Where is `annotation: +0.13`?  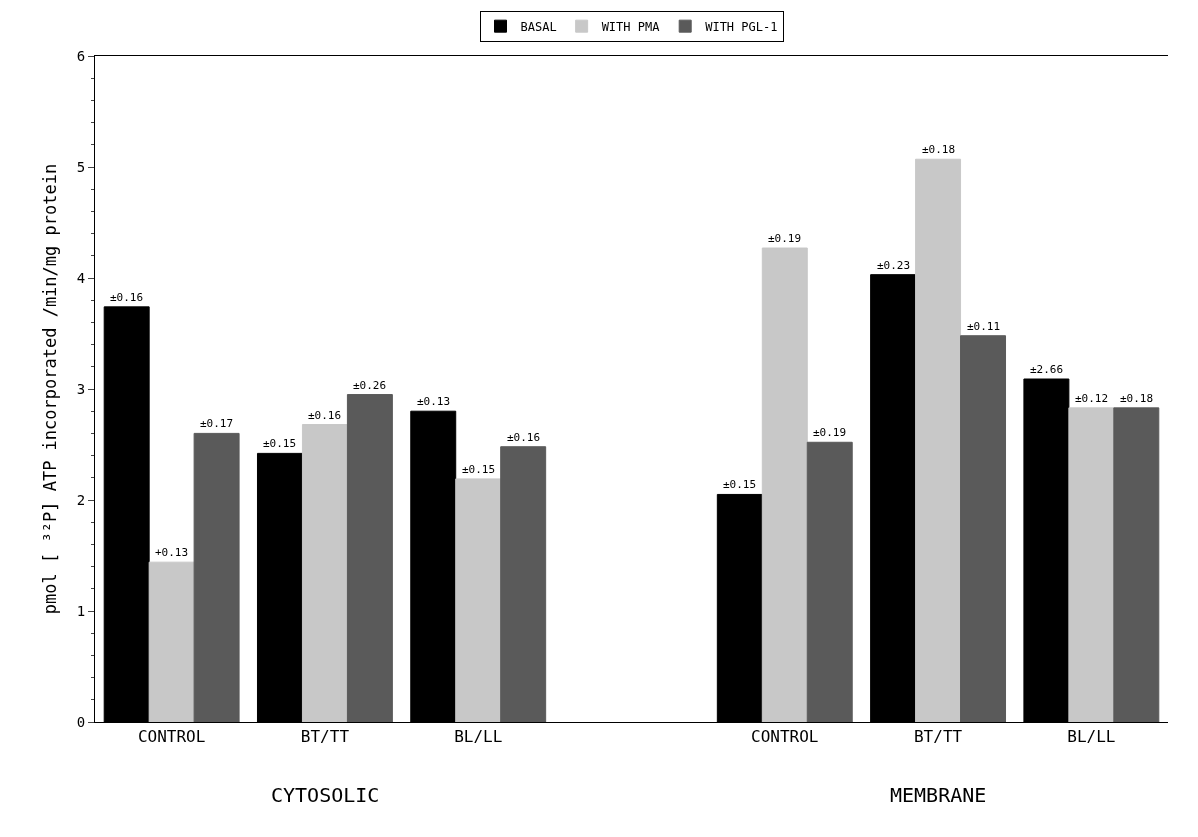 annotation: +0.13 is located at coordinates (172, 552).